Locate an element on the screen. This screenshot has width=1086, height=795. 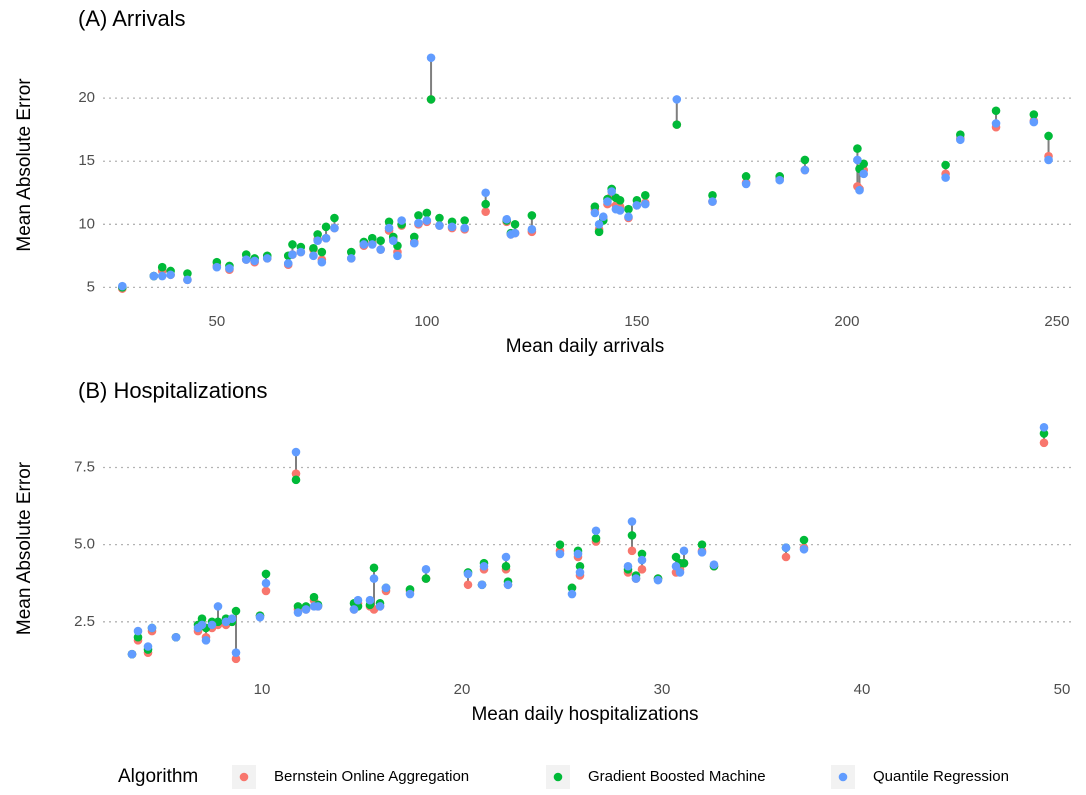
x-tick-label: 10 is located at coordinates (262, 689).